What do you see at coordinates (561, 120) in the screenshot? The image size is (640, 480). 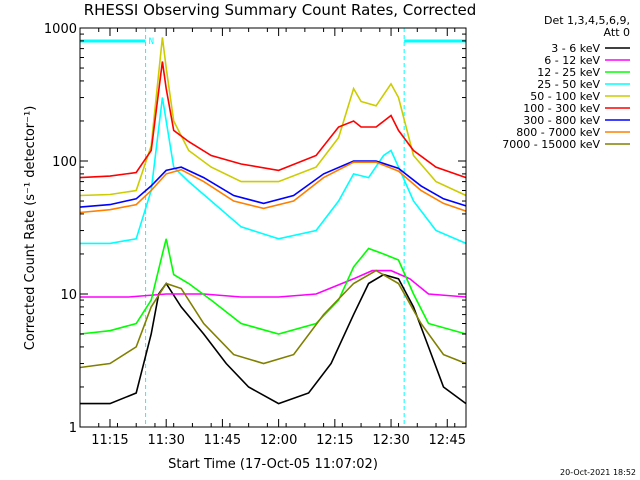 I see `legend-entry-label: 300 - 800 keV` at bounding box center [561, 120].